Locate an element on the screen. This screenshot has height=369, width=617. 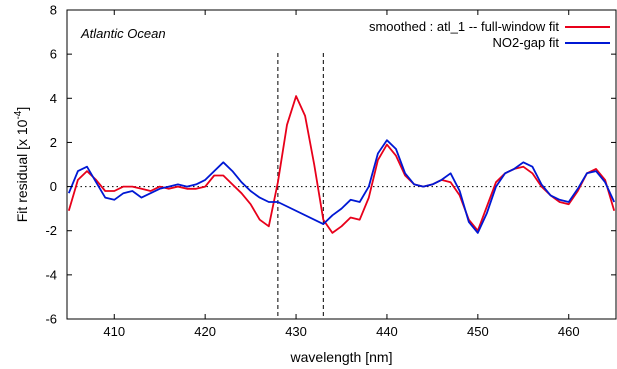
y-tick-label: 8 is located at coordinates (53, 10).